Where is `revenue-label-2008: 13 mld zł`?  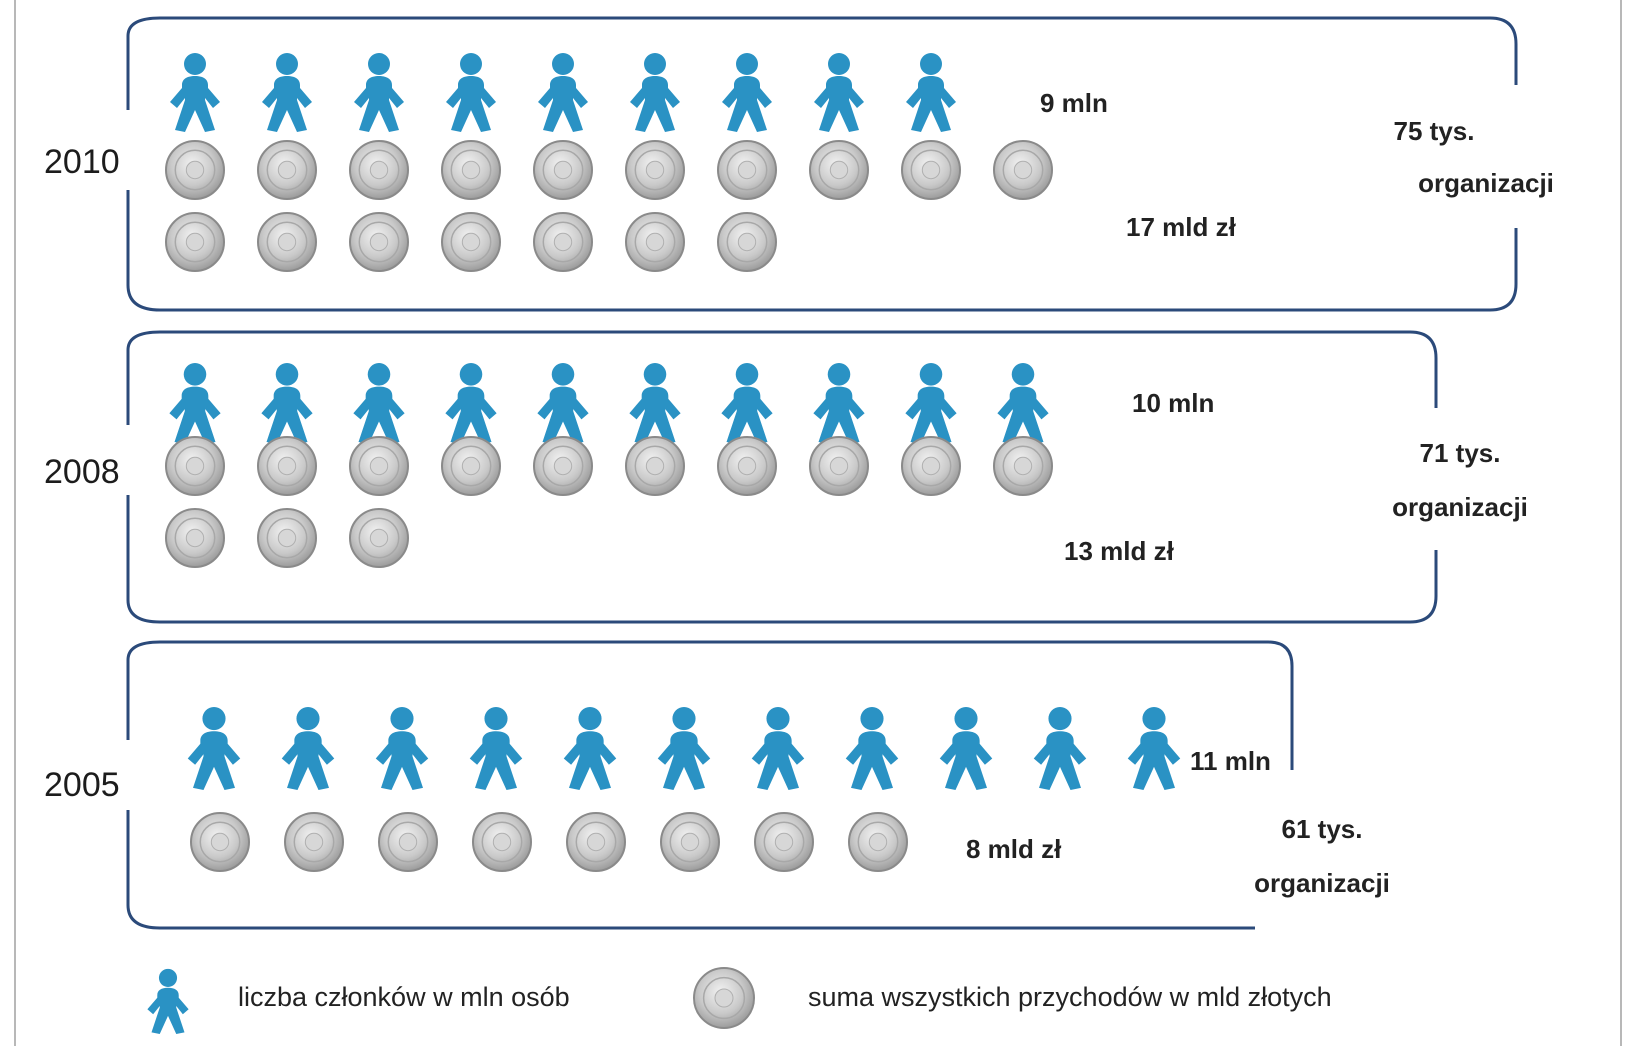 revenue-label-2008: 13 mld zł is located at coordinates (1119, 551).